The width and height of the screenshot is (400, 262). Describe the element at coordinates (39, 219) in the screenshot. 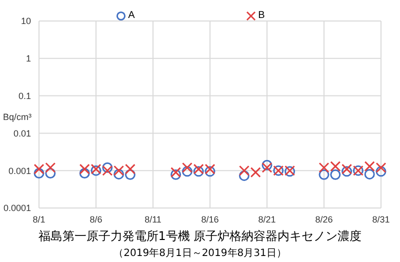

I see `x-tick-label: 8/1` at that location.